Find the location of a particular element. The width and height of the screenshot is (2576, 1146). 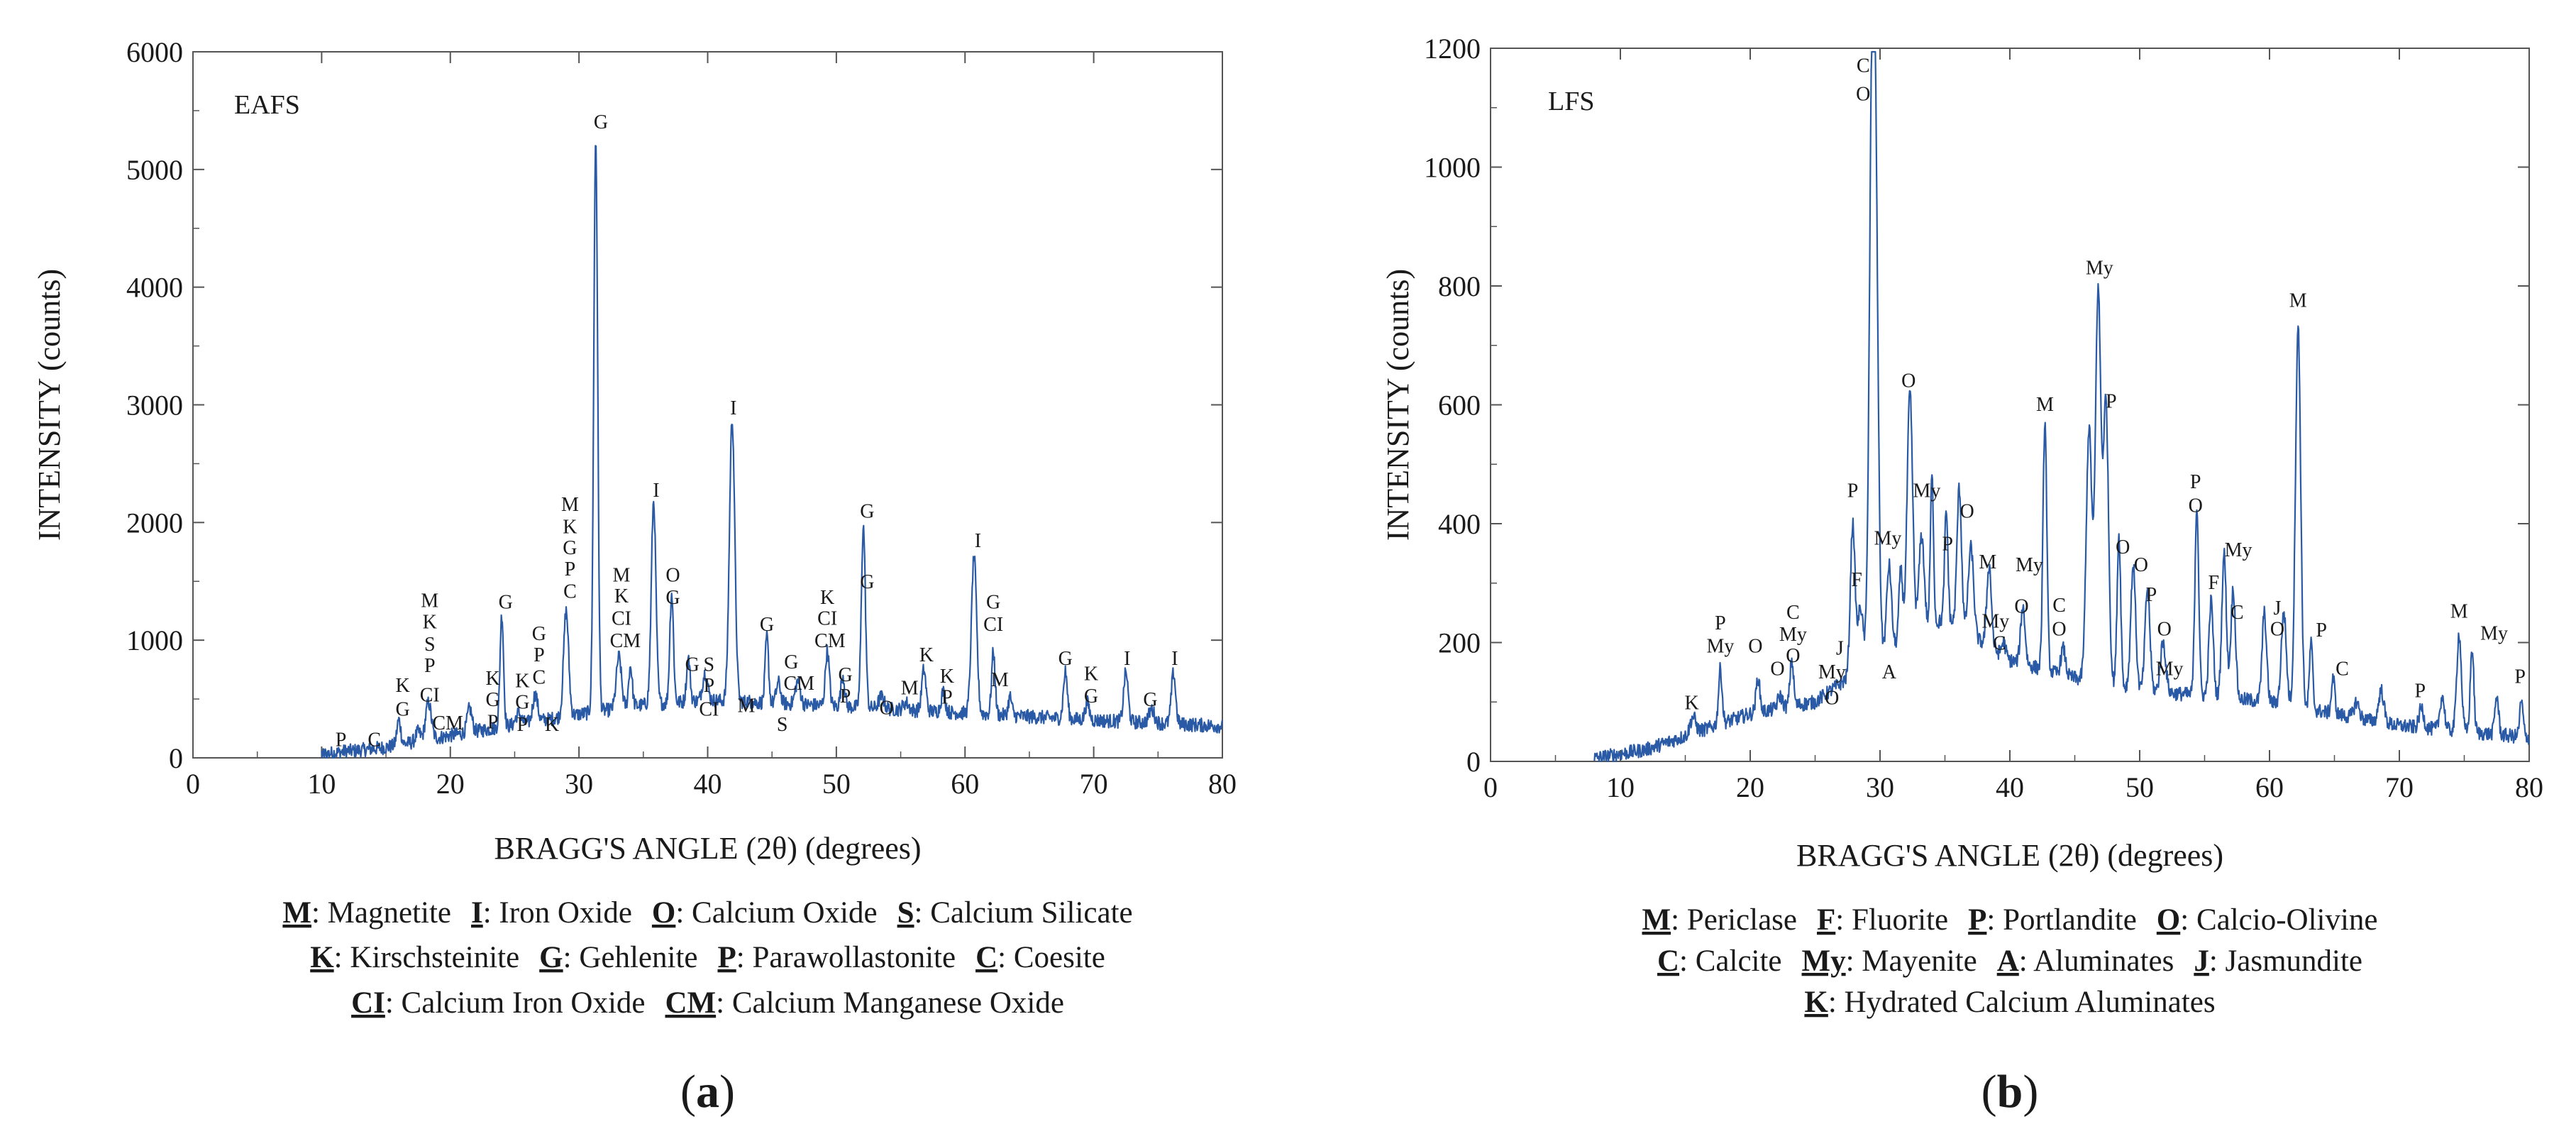

y-tick-label: 200 is located at coordinates (1459, 643).